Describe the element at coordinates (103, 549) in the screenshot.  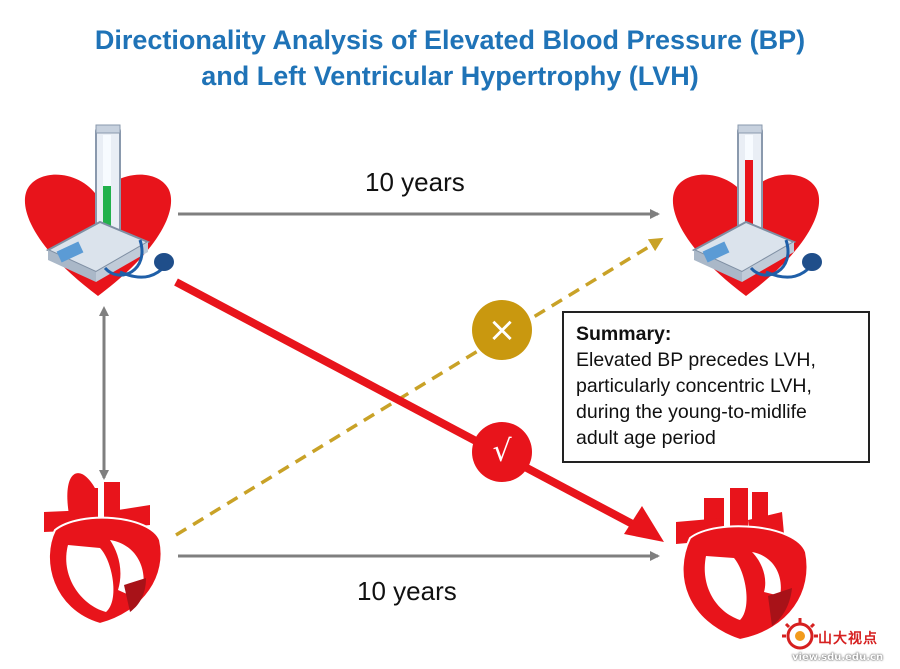
I see `normal-anatomical-heart-icon` at that location.